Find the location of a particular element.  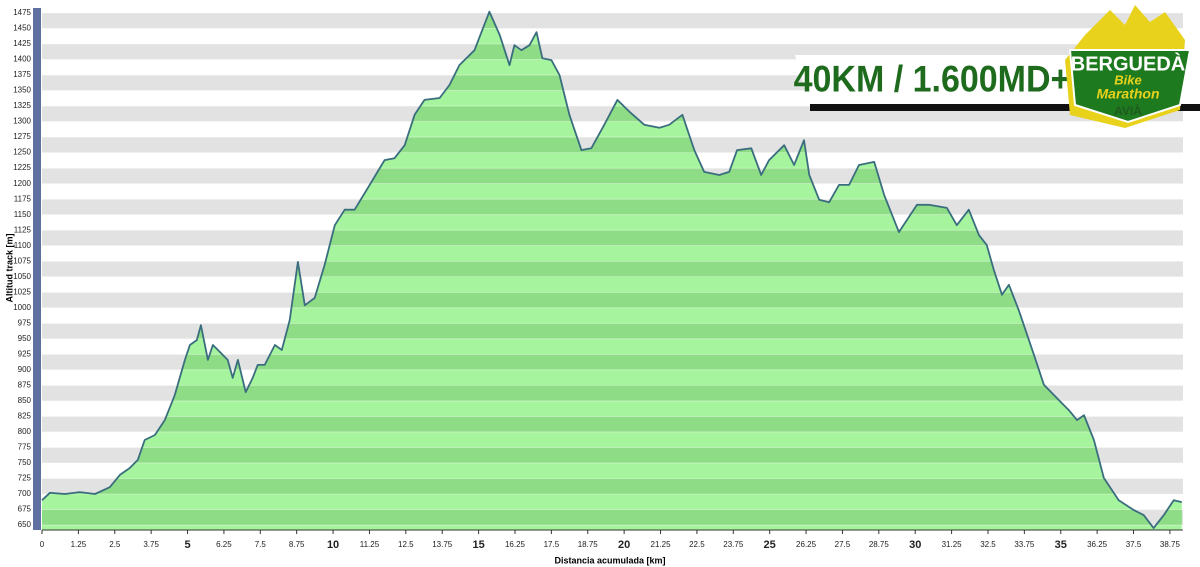

x-tick-label: 22.5 is located at coordinates (697, 544).